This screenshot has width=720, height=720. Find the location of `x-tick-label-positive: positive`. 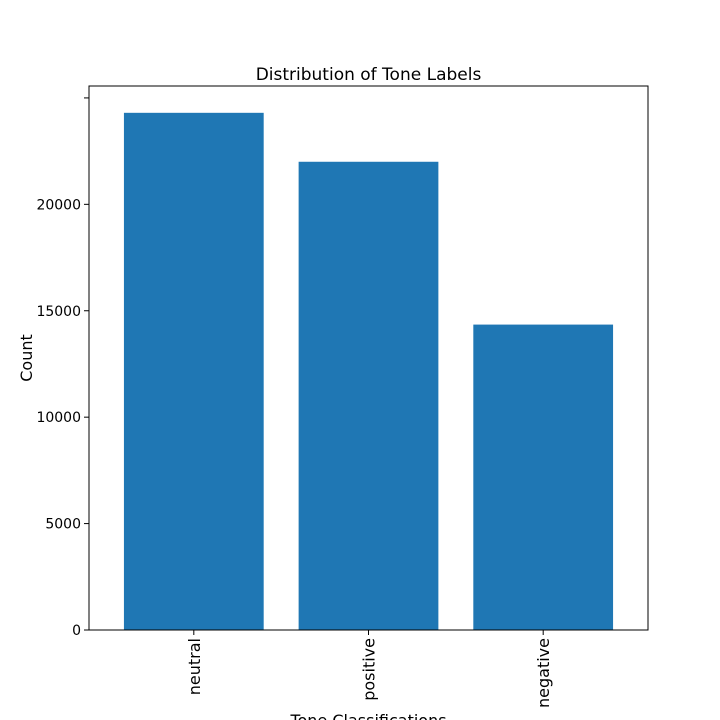

x-tick-label-positive: positive is located at coordinates (369, 669).